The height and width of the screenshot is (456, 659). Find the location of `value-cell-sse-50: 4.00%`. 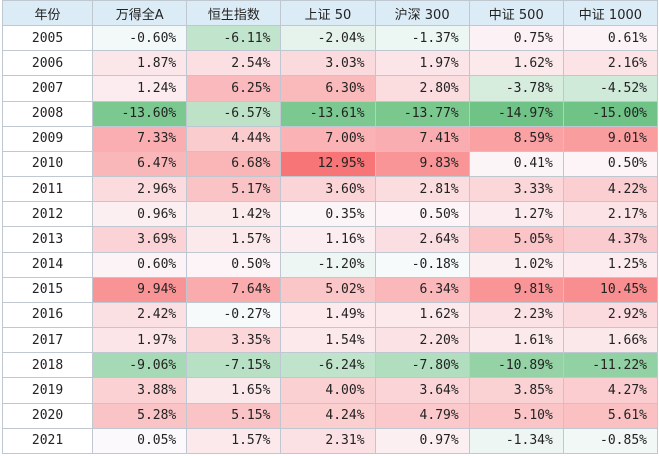

value-cell-sse-50: 4.00% is located at coordinates (328, 390).